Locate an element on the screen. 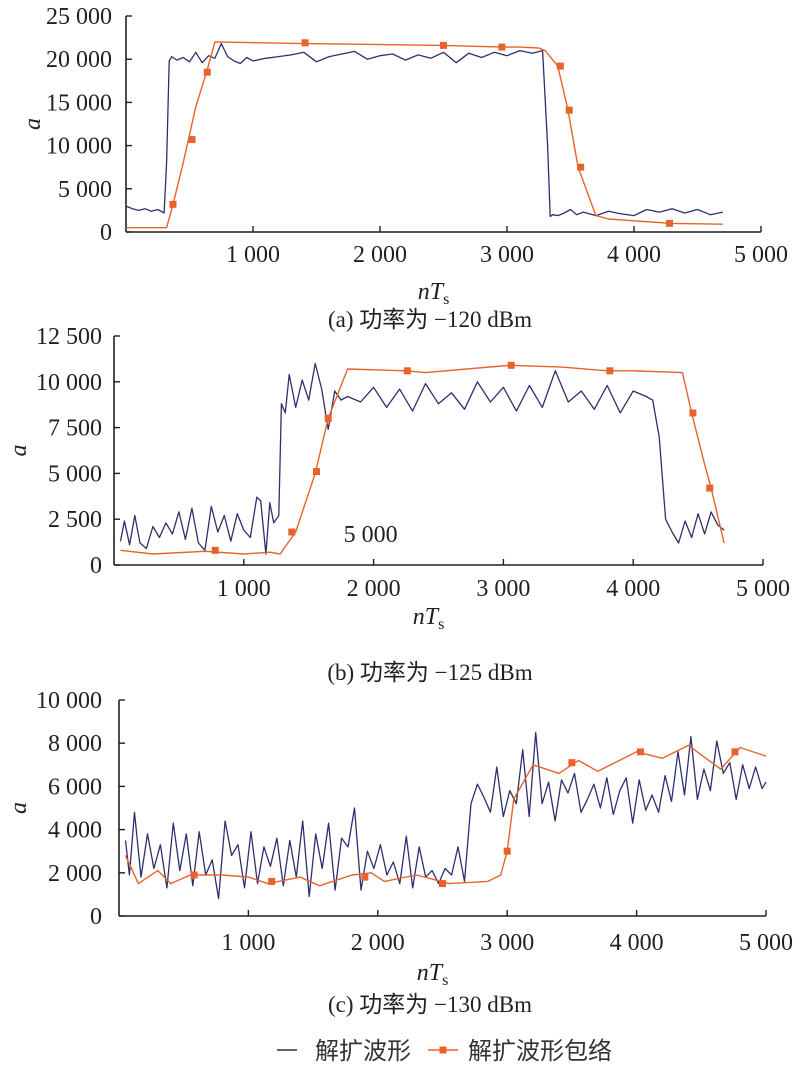 The width and height of the screenshot is (800, 1068). legend: 解扩波形 解扩波形包络 is located at coordinates (444, 1051).